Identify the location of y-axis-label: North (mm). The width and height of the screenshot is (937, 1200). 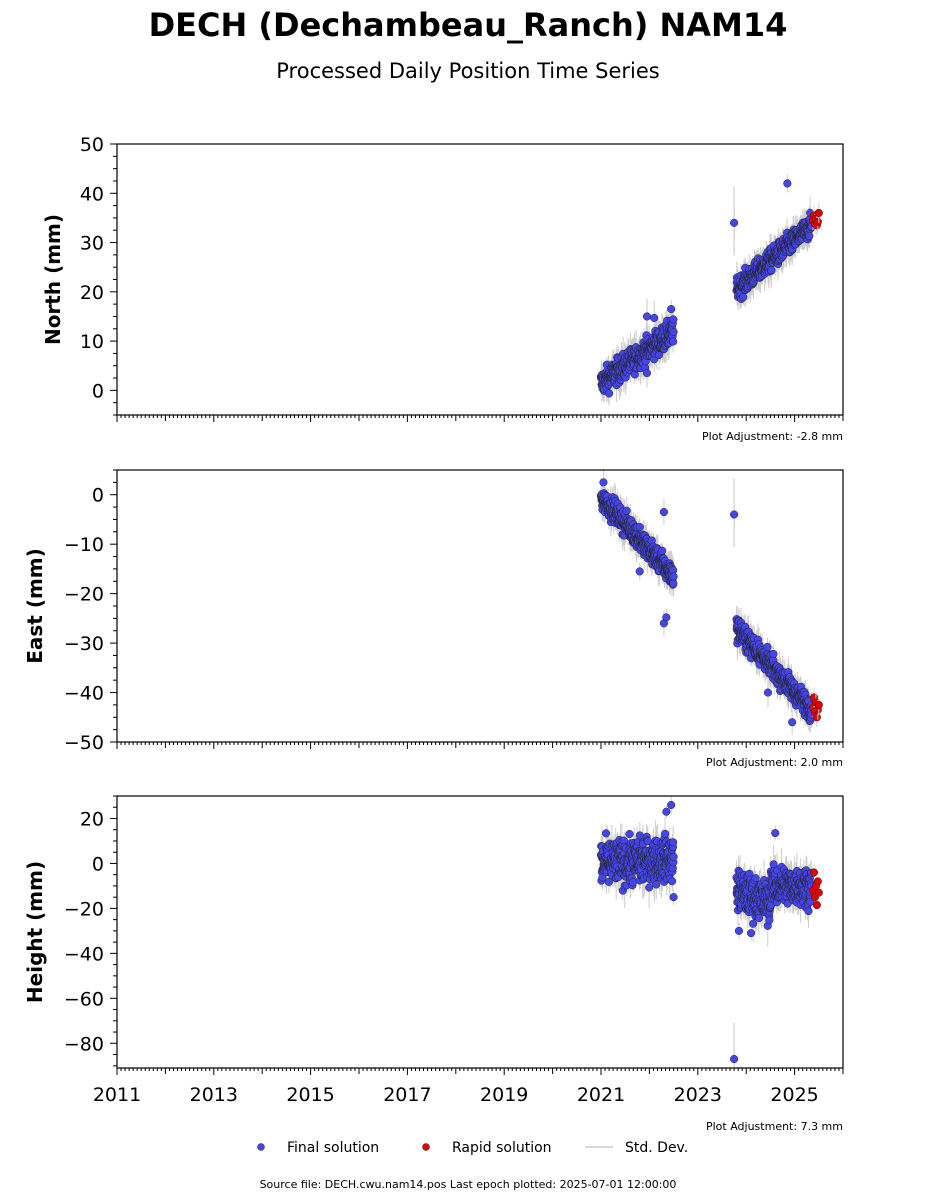
(53, 279).